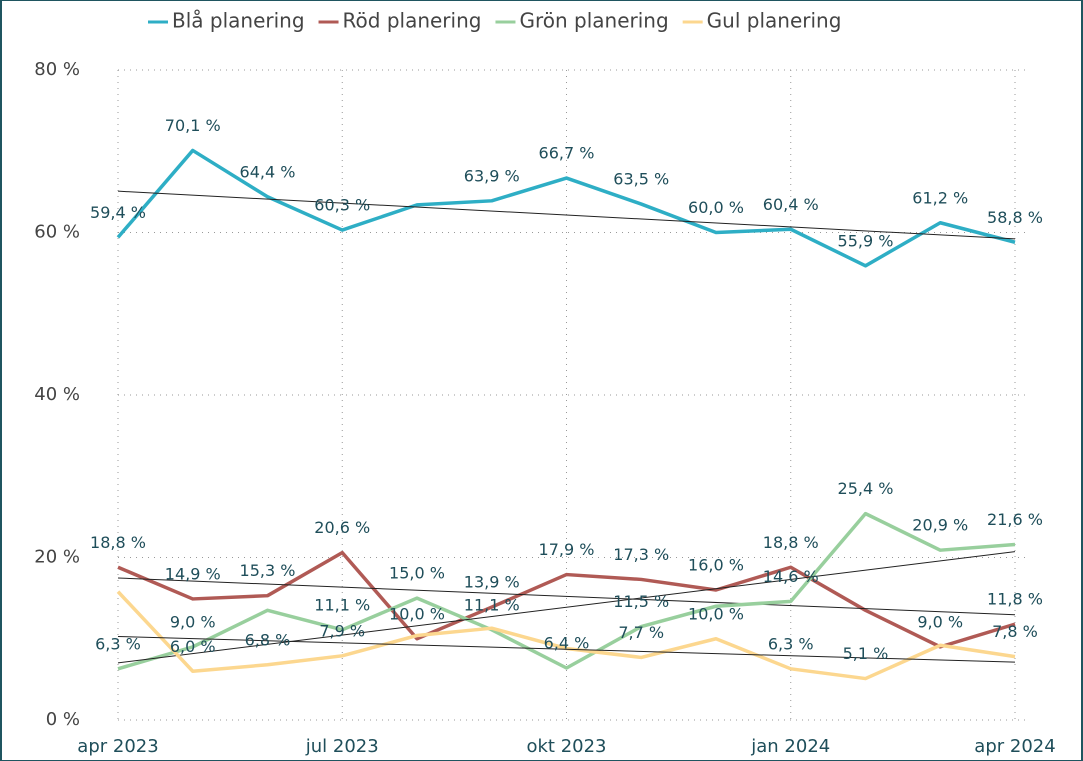  Describe the element at coordinates (417, 573) in the screenshot. I see `data-label: 15,0 %` at that location.